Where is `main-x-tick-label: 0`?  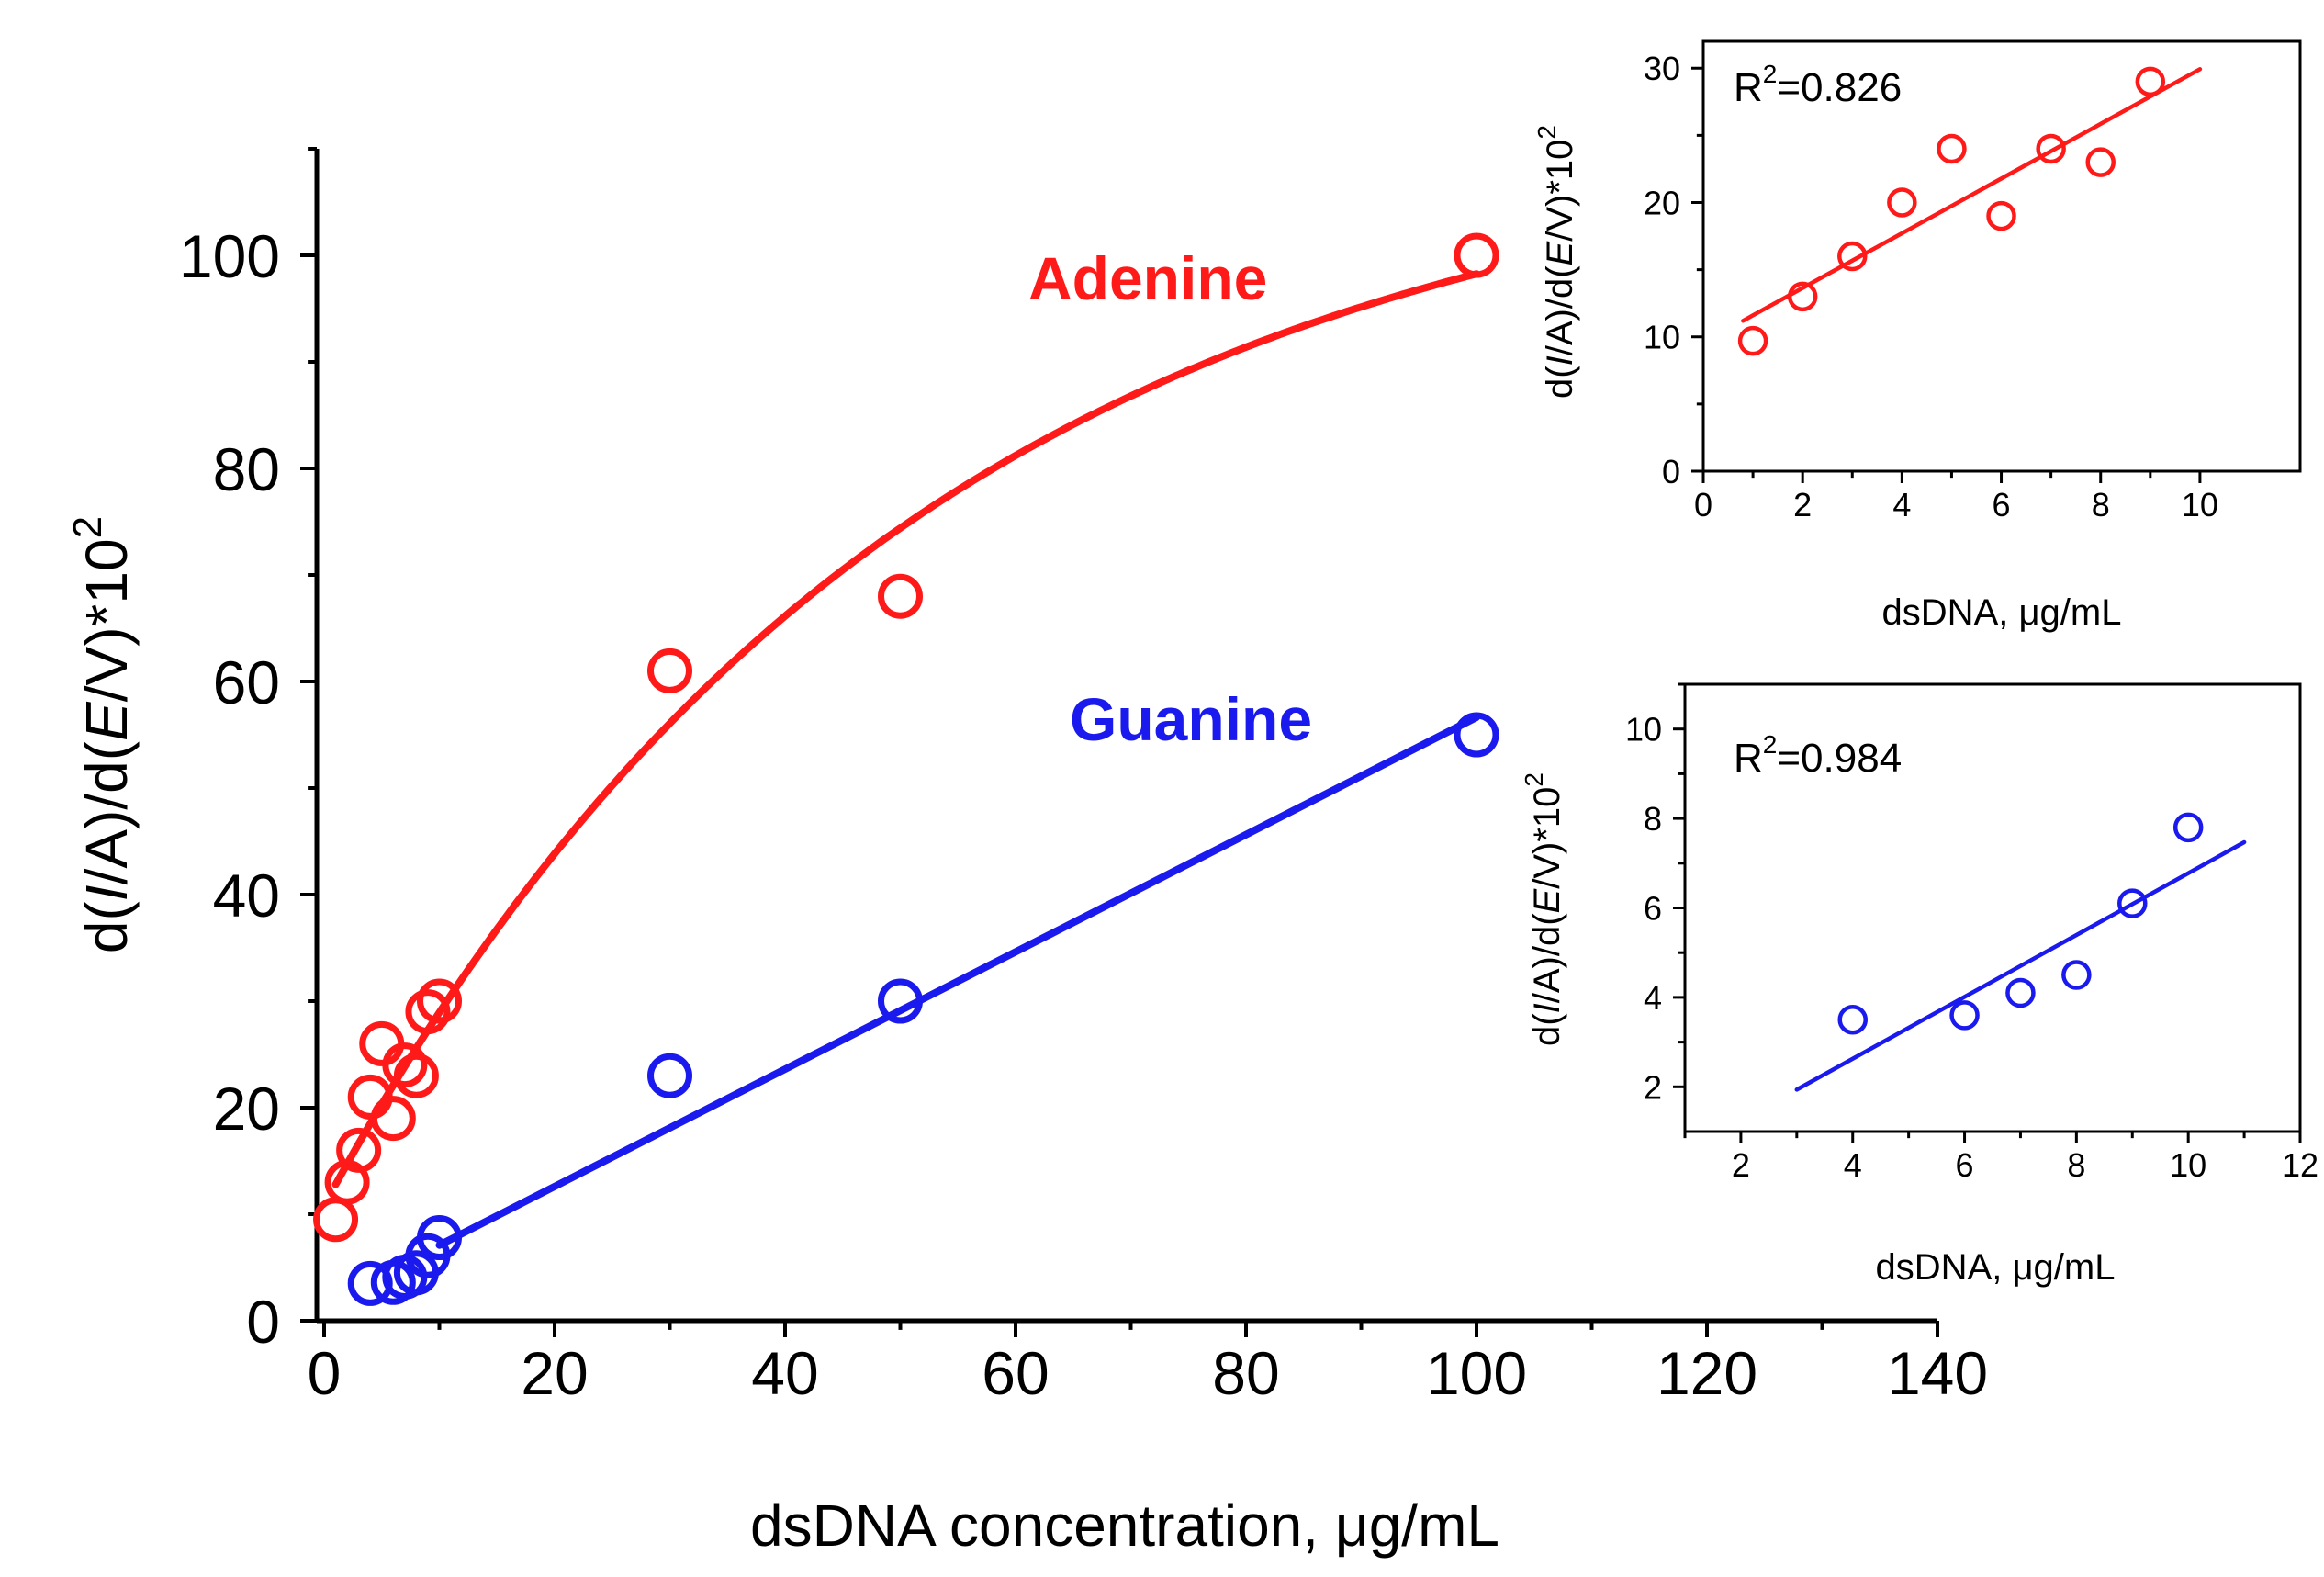 main-x-tick-label: 0 is located at coordinates (325, 1373).